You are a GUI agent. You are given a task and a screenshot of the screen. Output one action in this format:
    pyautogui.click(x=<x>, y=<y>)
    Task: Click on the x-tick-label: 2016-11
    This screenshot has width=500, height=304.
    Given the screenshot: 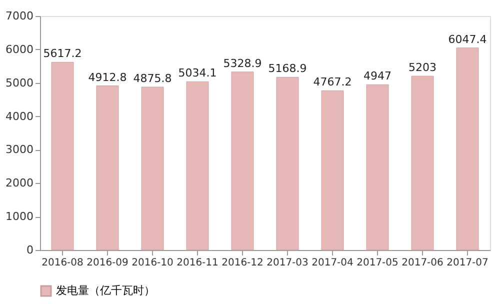 What is the action you would take?
    pyautogui.click(x=197, y=263)
    